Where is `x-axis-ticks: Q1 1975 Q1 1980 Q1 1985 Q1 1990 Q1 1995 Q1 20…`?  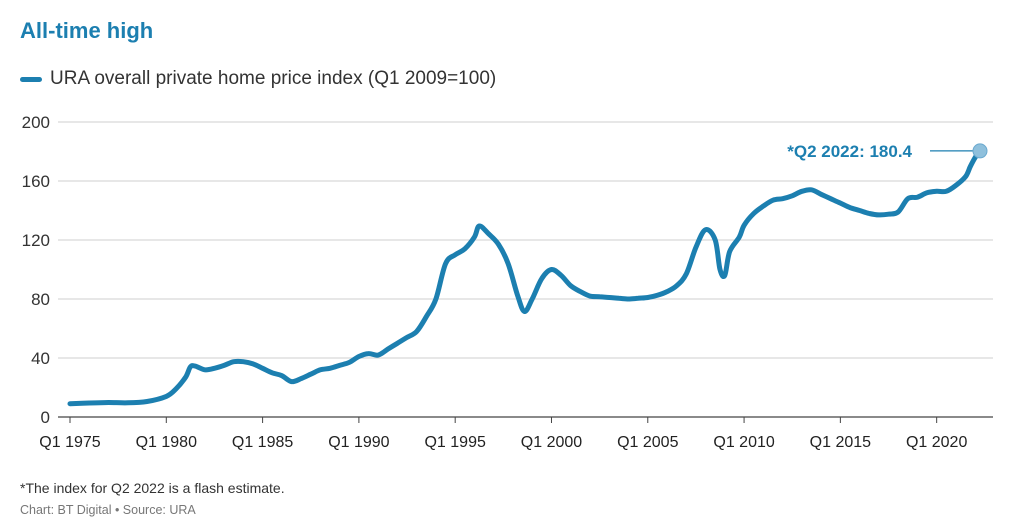 x-axis-ticks: Q1 1975 Q1 1980 Q1 1985 Q1 1990 Q1 1995 Q1 20… is located at coordinates (503, 434).